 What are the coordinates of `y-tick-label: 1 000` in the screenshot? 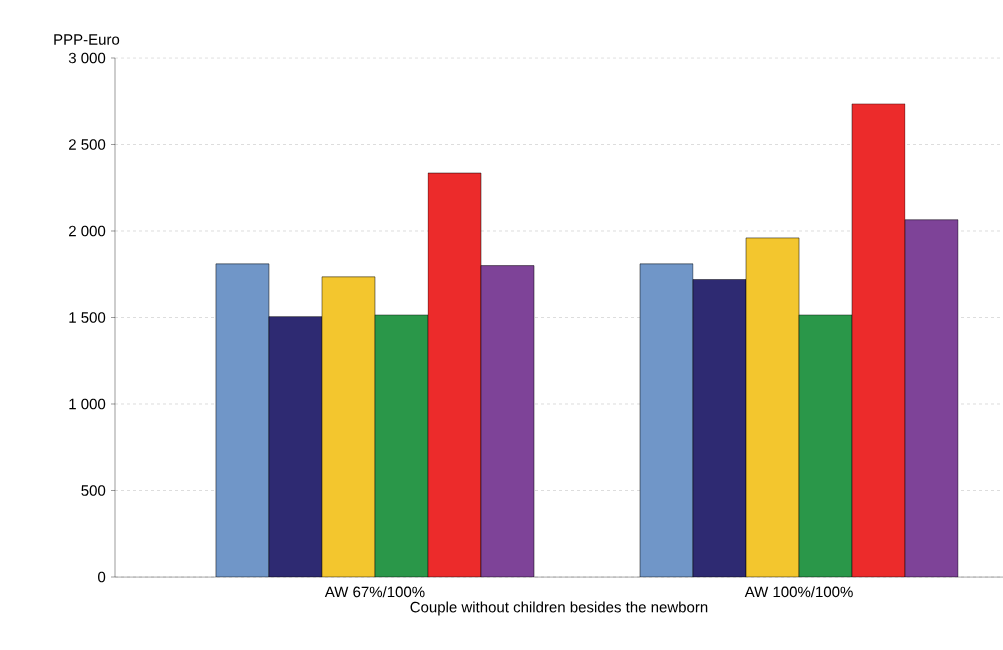 It's located at (87, 404).